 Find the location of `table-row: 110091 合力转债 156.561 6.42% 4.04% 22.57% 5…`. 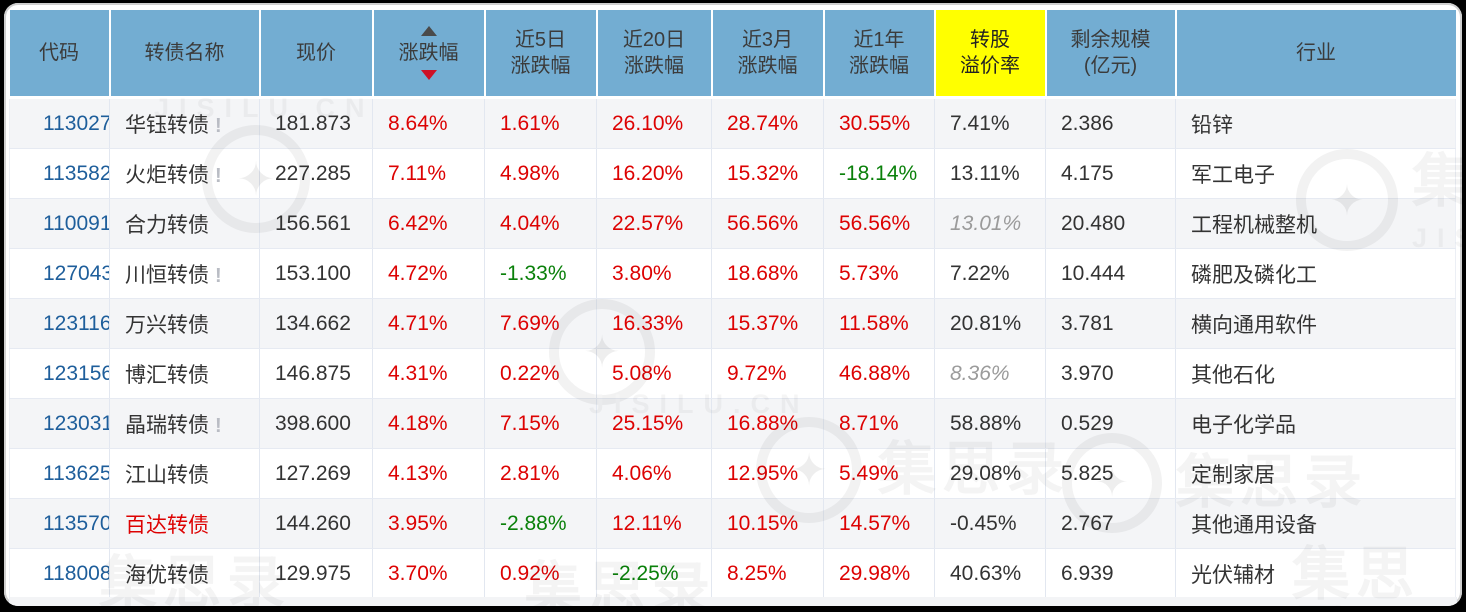

table-row: 110091 合力转债 156.561 6.42% 4.04% 22.57% 5… is located at coordinates (732, 223).